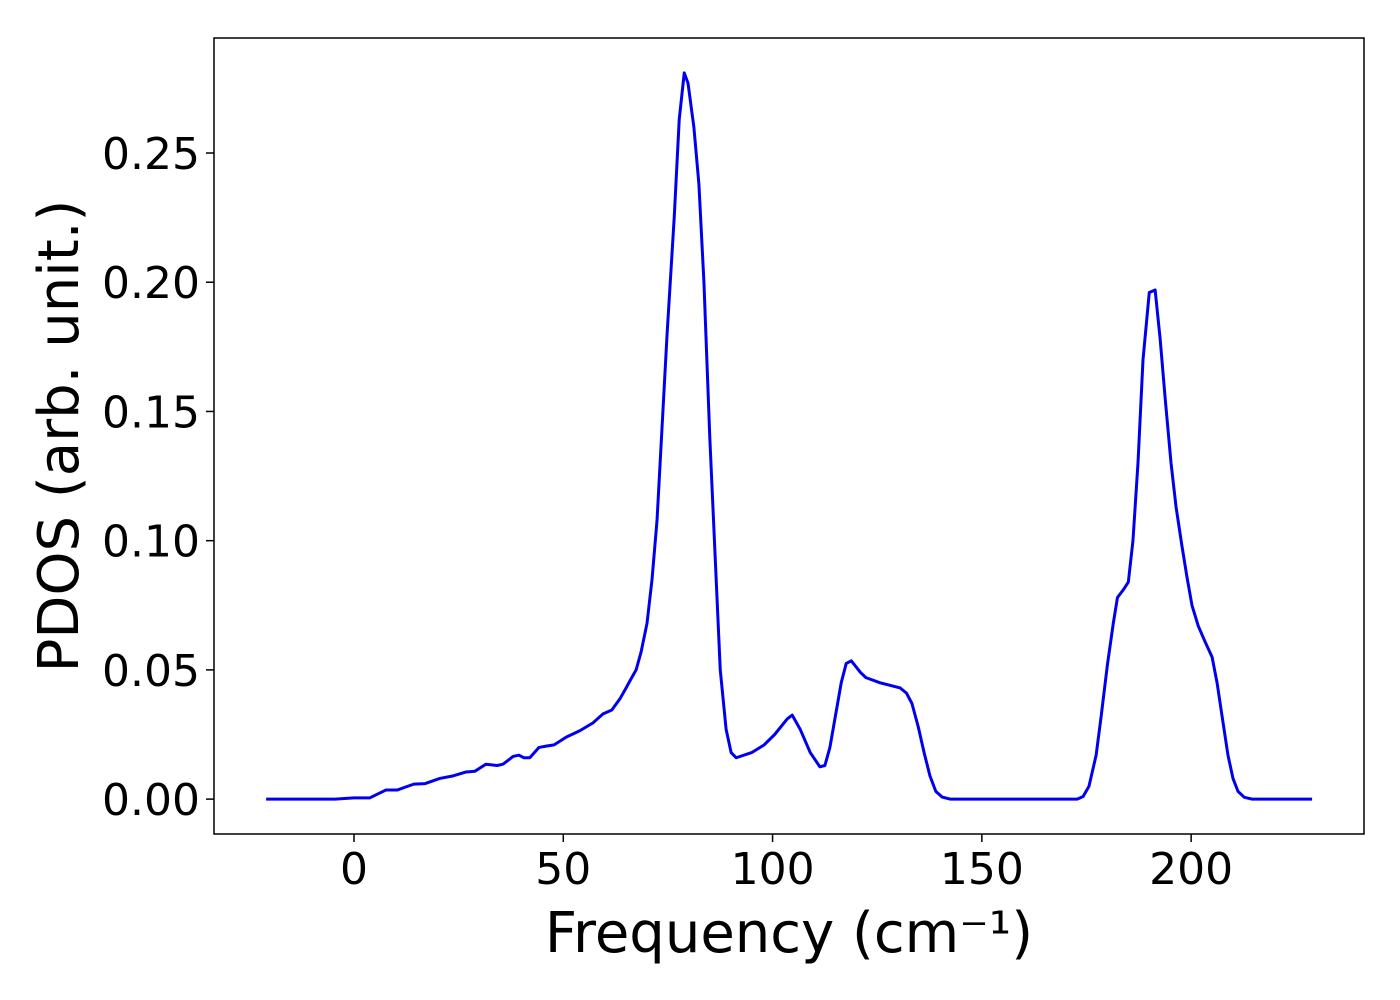  I want to click on x-tick-label: 200, so click(1191, 869).